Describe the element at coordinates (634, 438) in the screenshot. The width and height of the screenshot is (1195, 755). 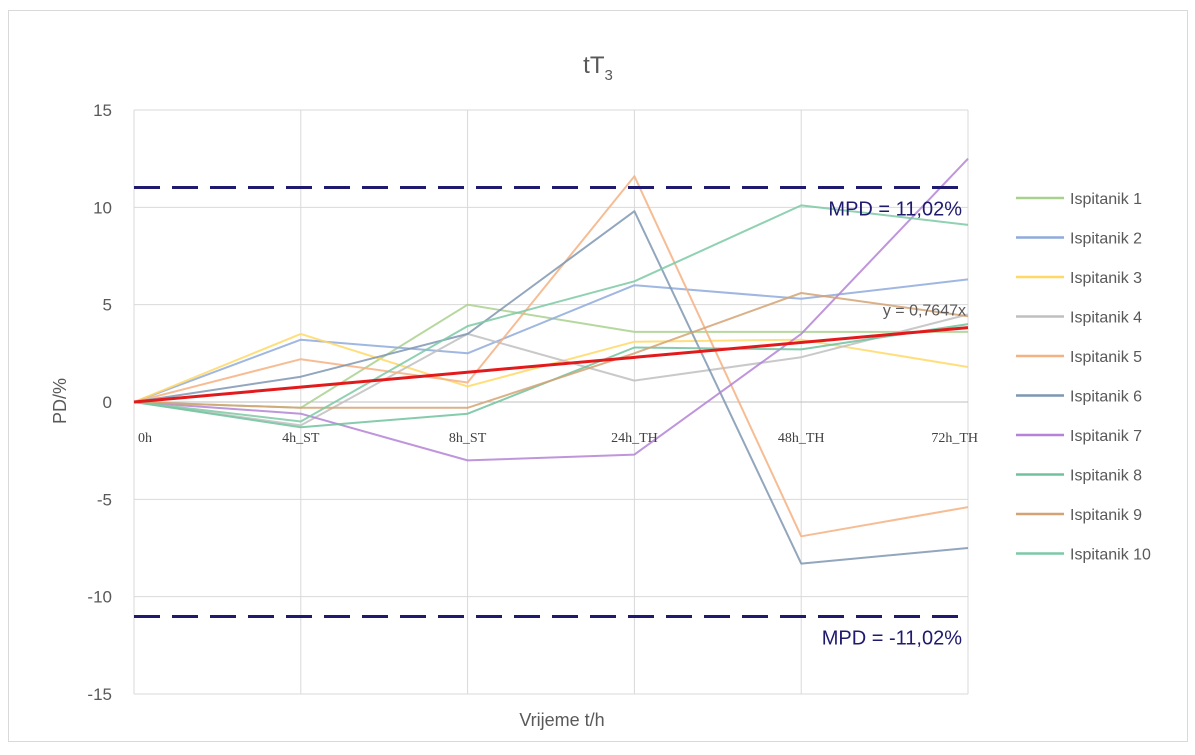
I see `x-tick-label: 24h_TH` at that location.